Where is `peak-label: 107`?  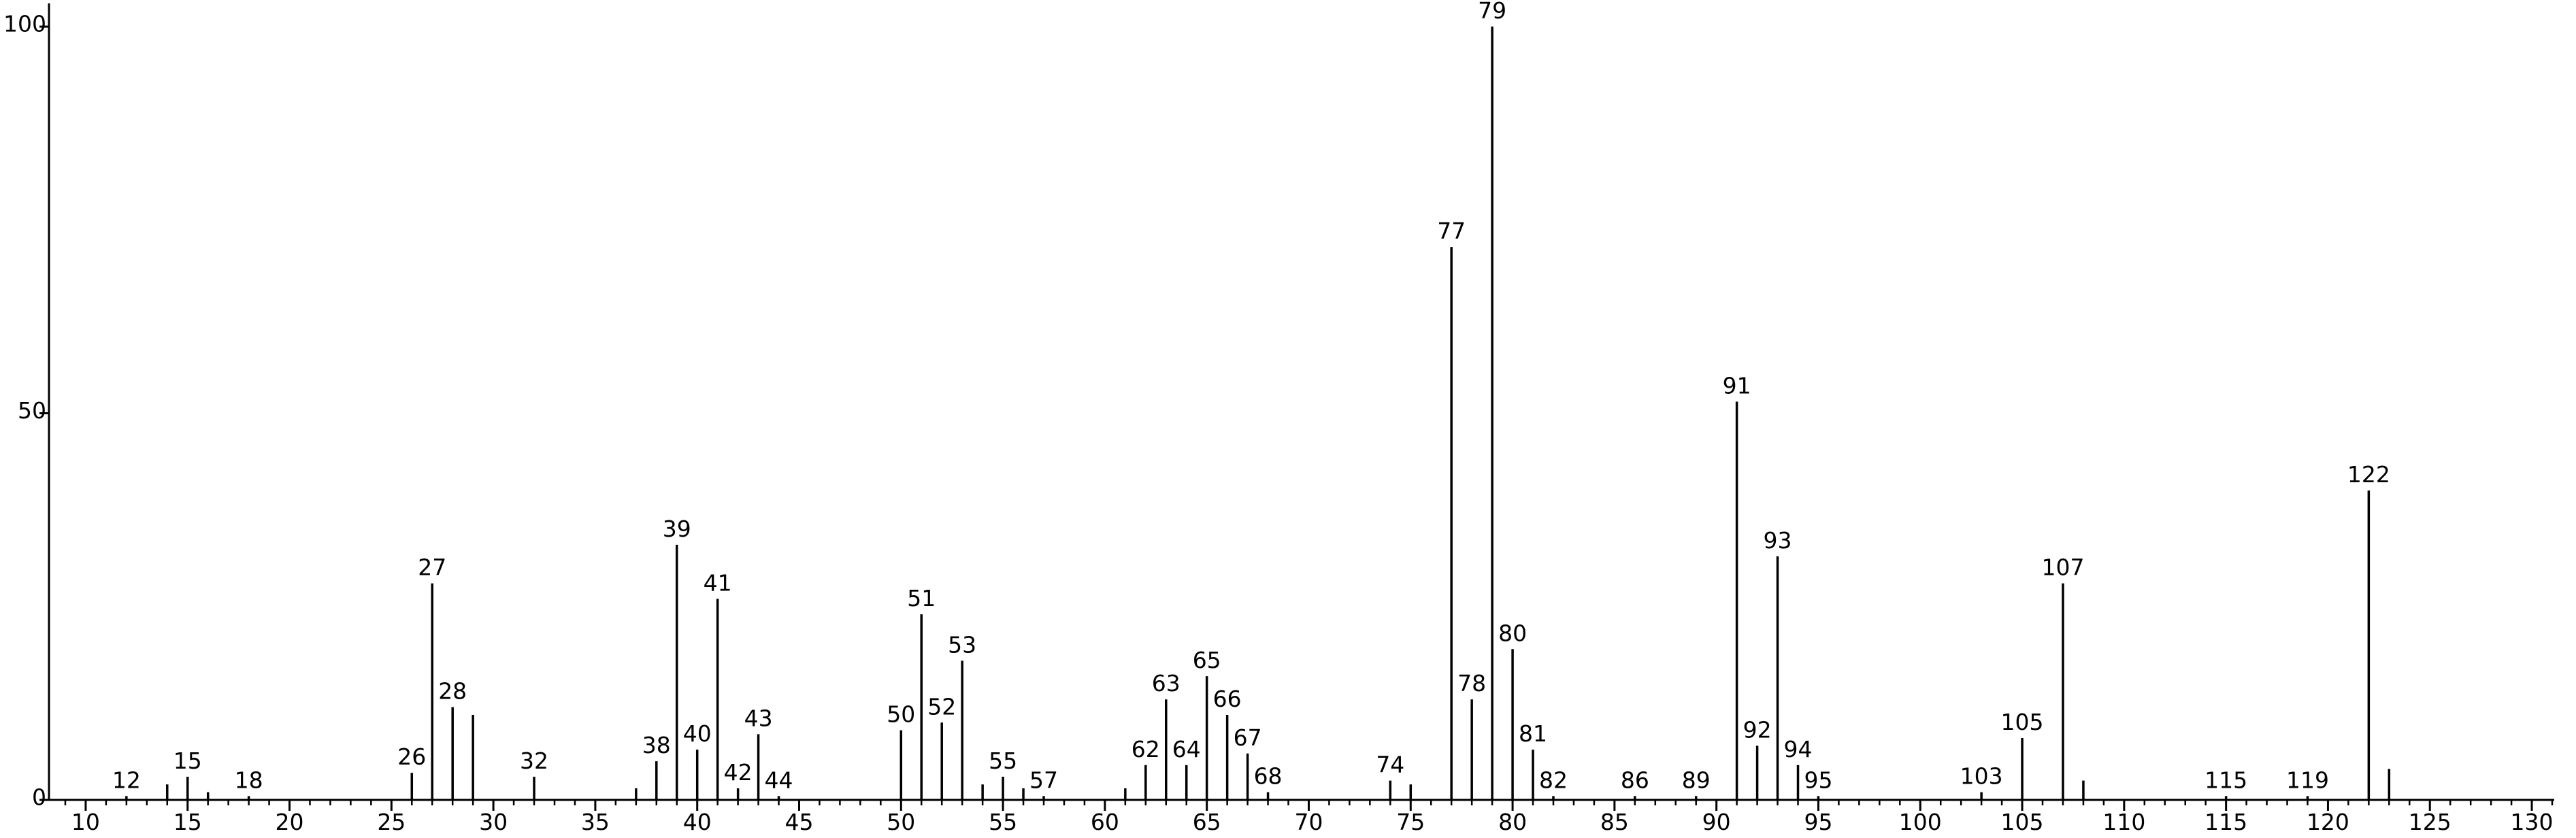
peak-label: 107 is located at coordinates (2063, 568).